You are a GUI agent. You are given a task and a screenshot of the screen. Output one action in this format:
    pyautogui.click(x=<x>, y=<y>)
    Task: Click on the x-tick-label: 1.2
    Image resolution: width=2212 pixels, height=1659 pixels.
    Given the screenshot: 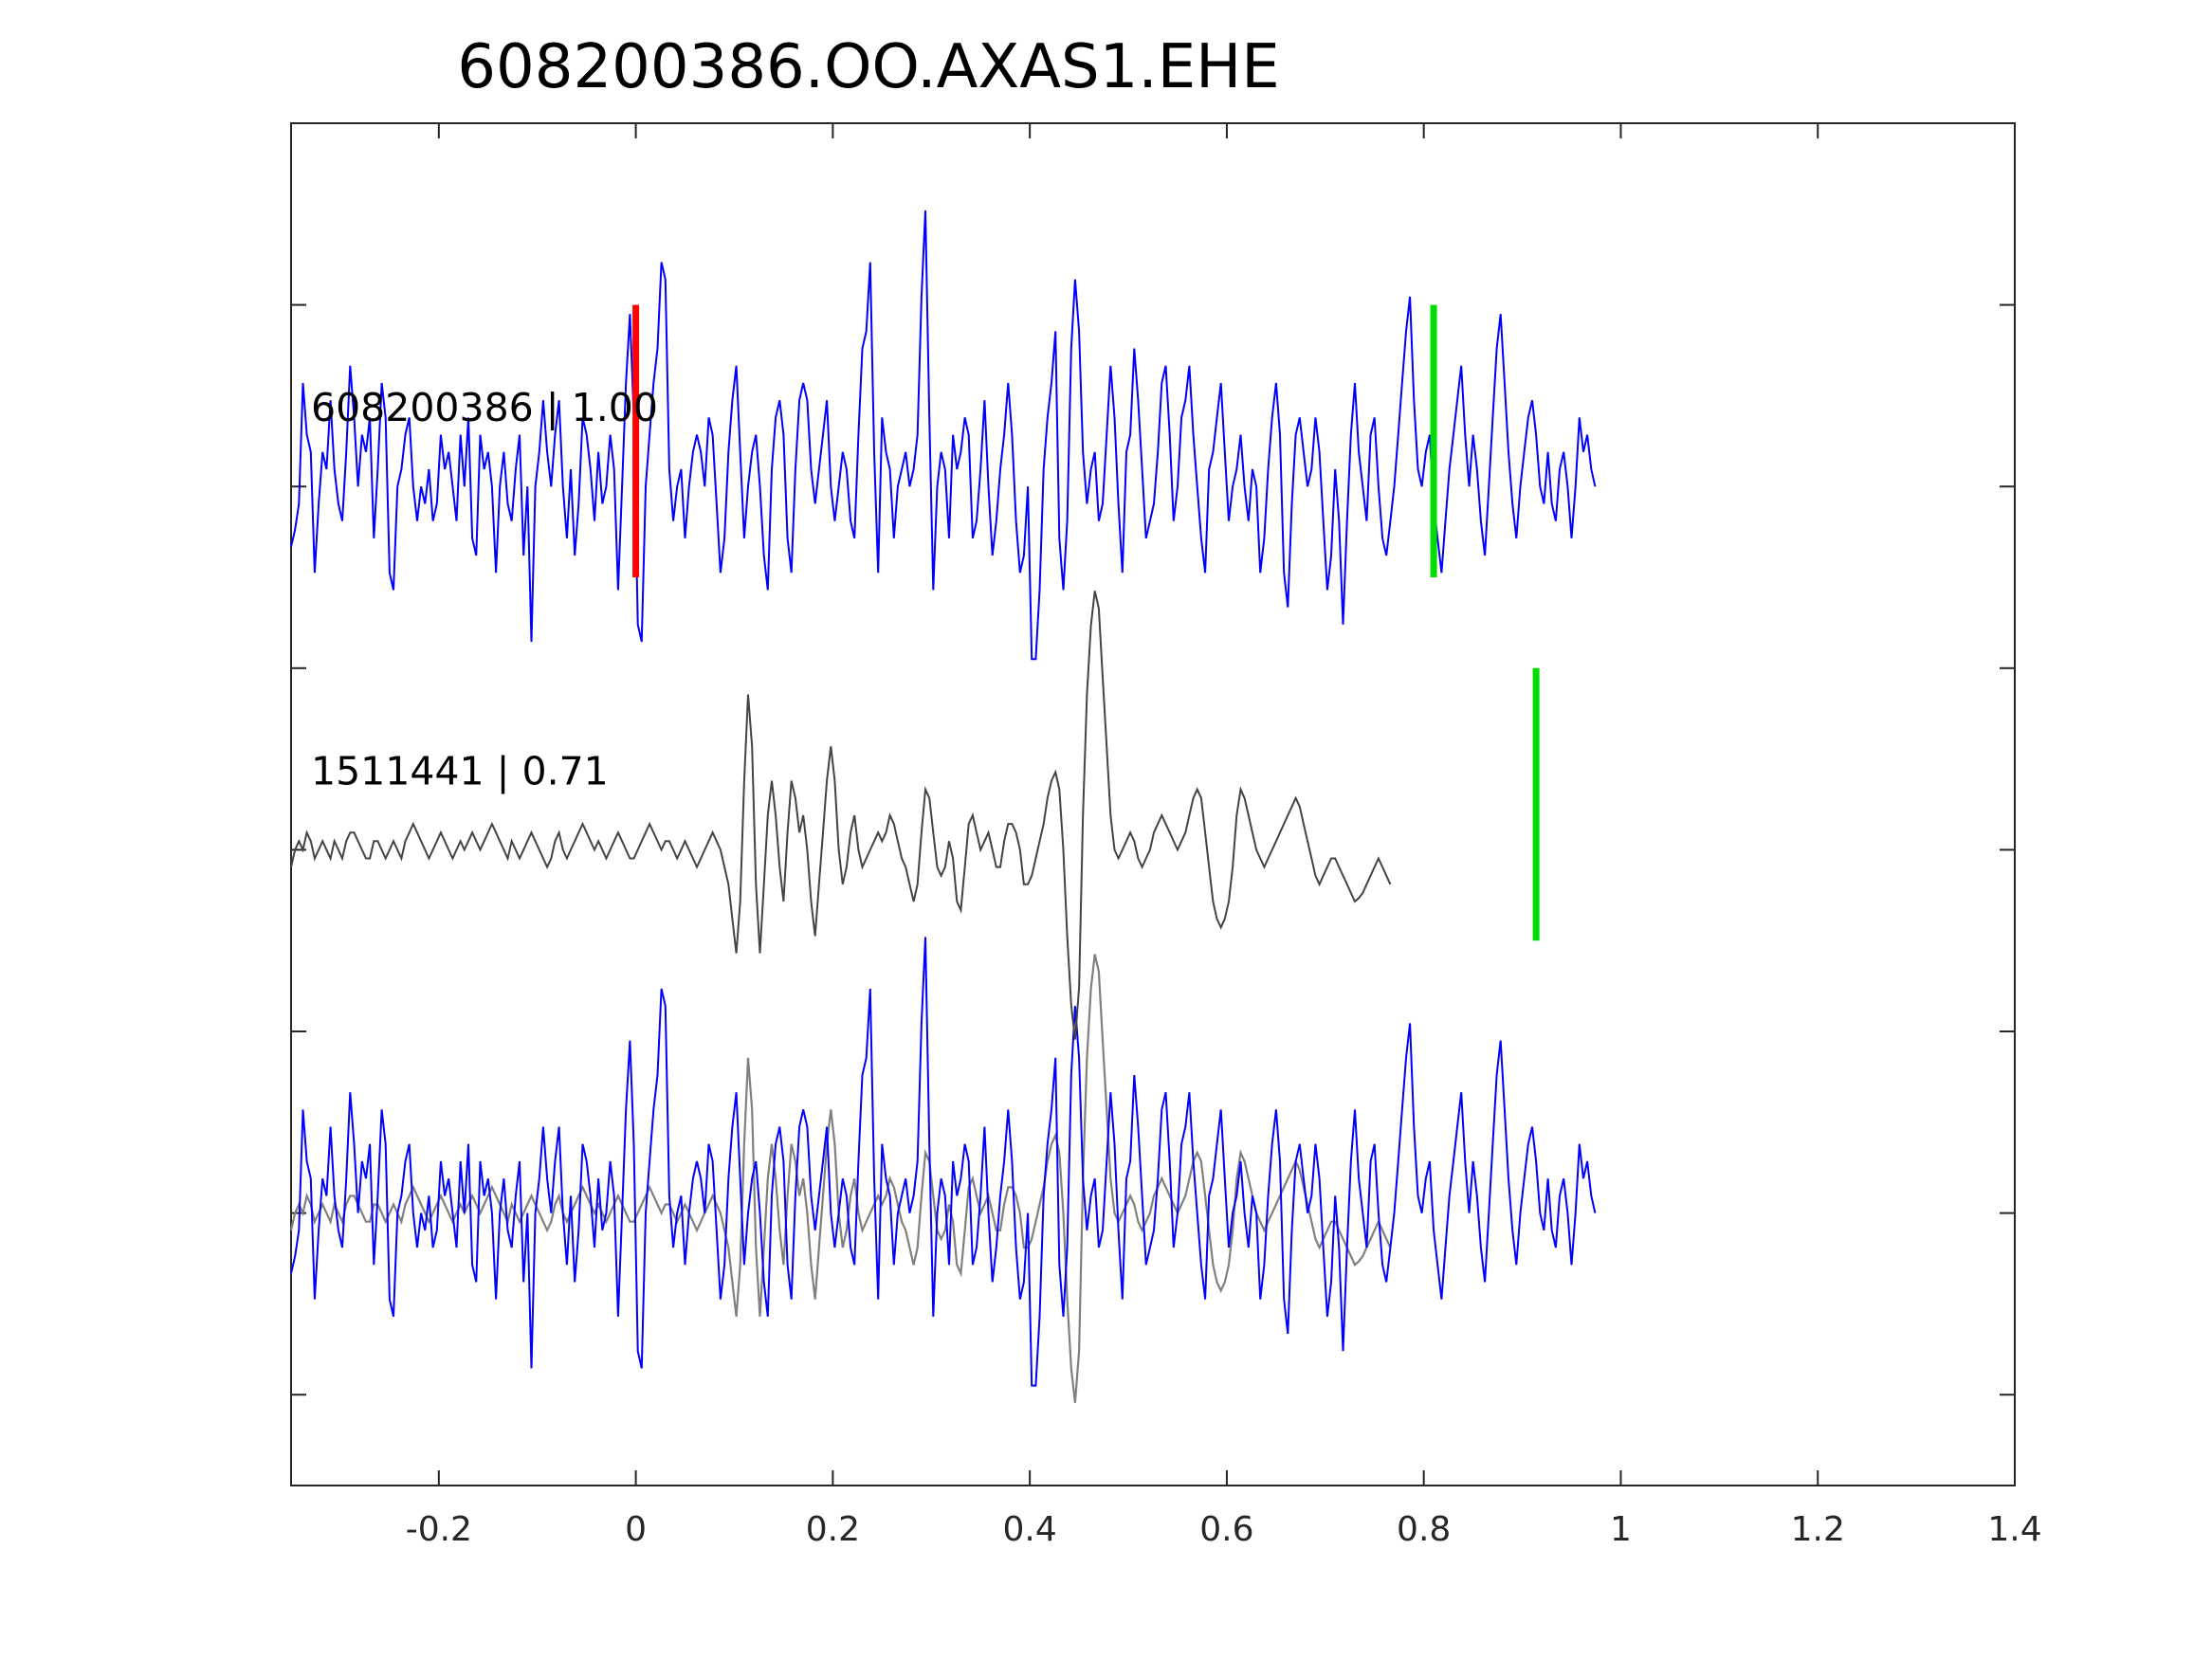 What is the action you would take?
    pyautogui.click(x=1818, y=1529)
    